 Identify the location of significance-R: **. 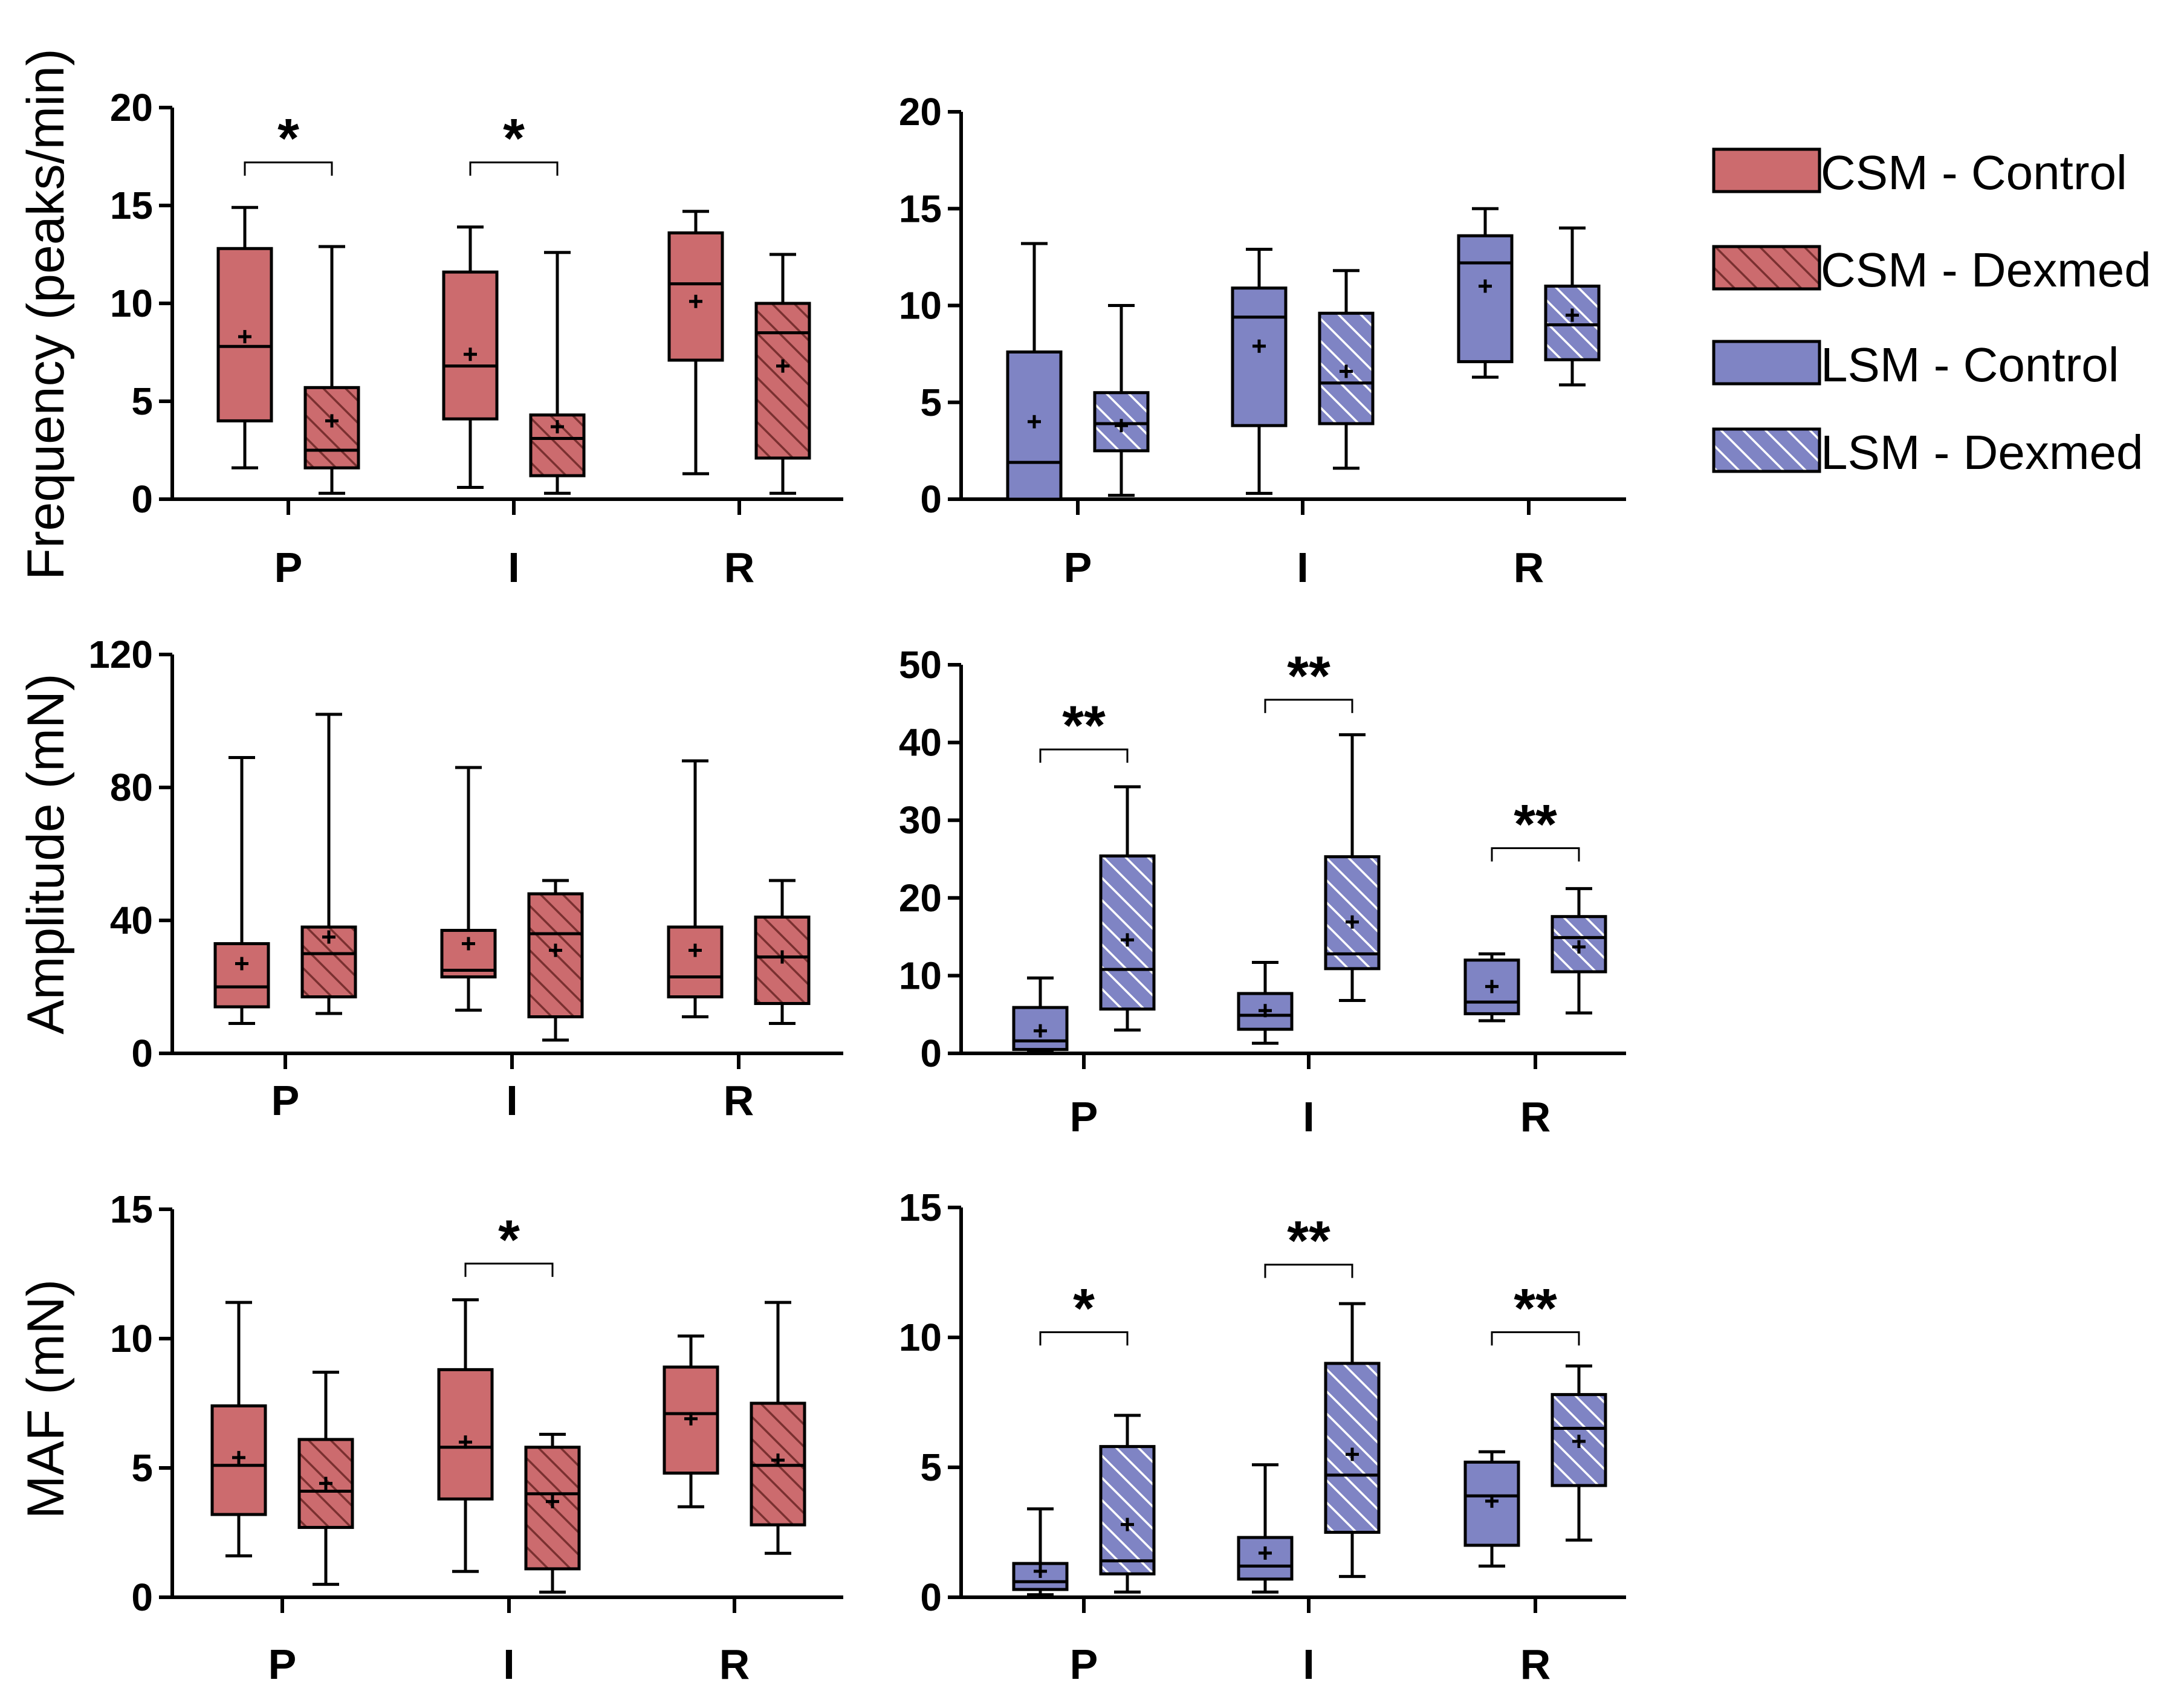
(1535, 1312).